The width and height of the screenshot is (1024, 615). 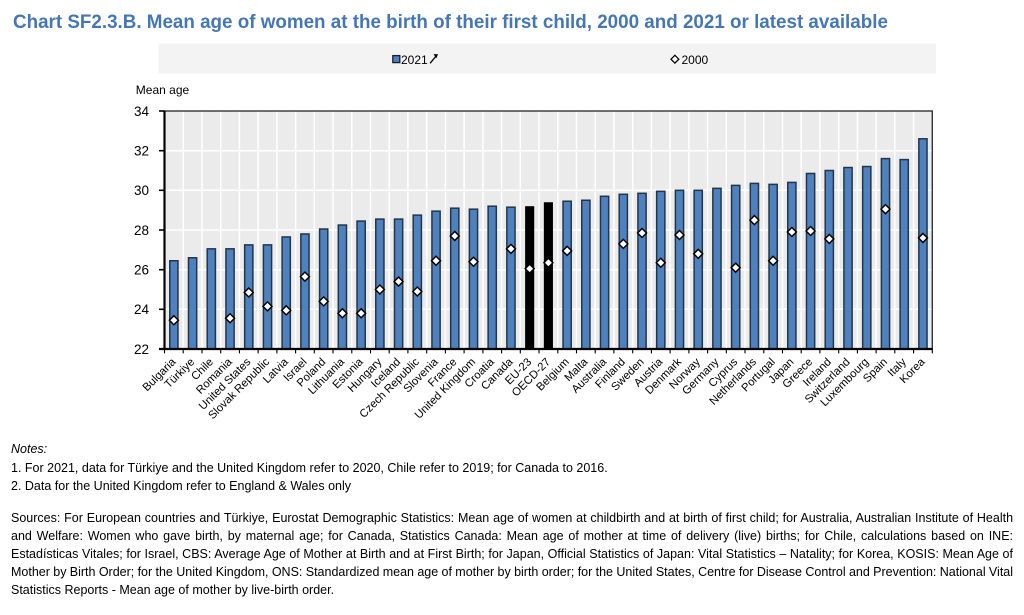 What do you see at coordinates (141, 270) in the screenshot?
I see `svg-text: 26` at bounding box center [141, 270].